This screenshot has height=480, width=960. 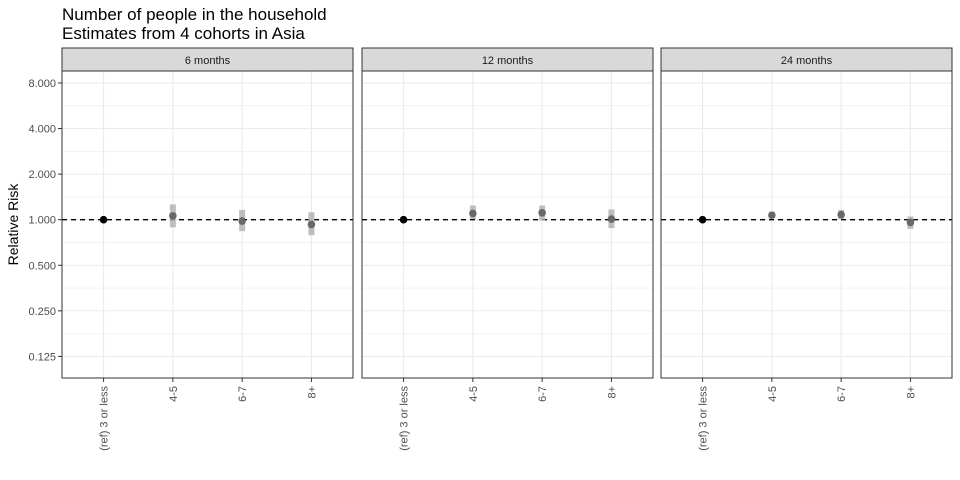 I want to click on chart-title: Number of people in the household, so click(x=194, y=14).